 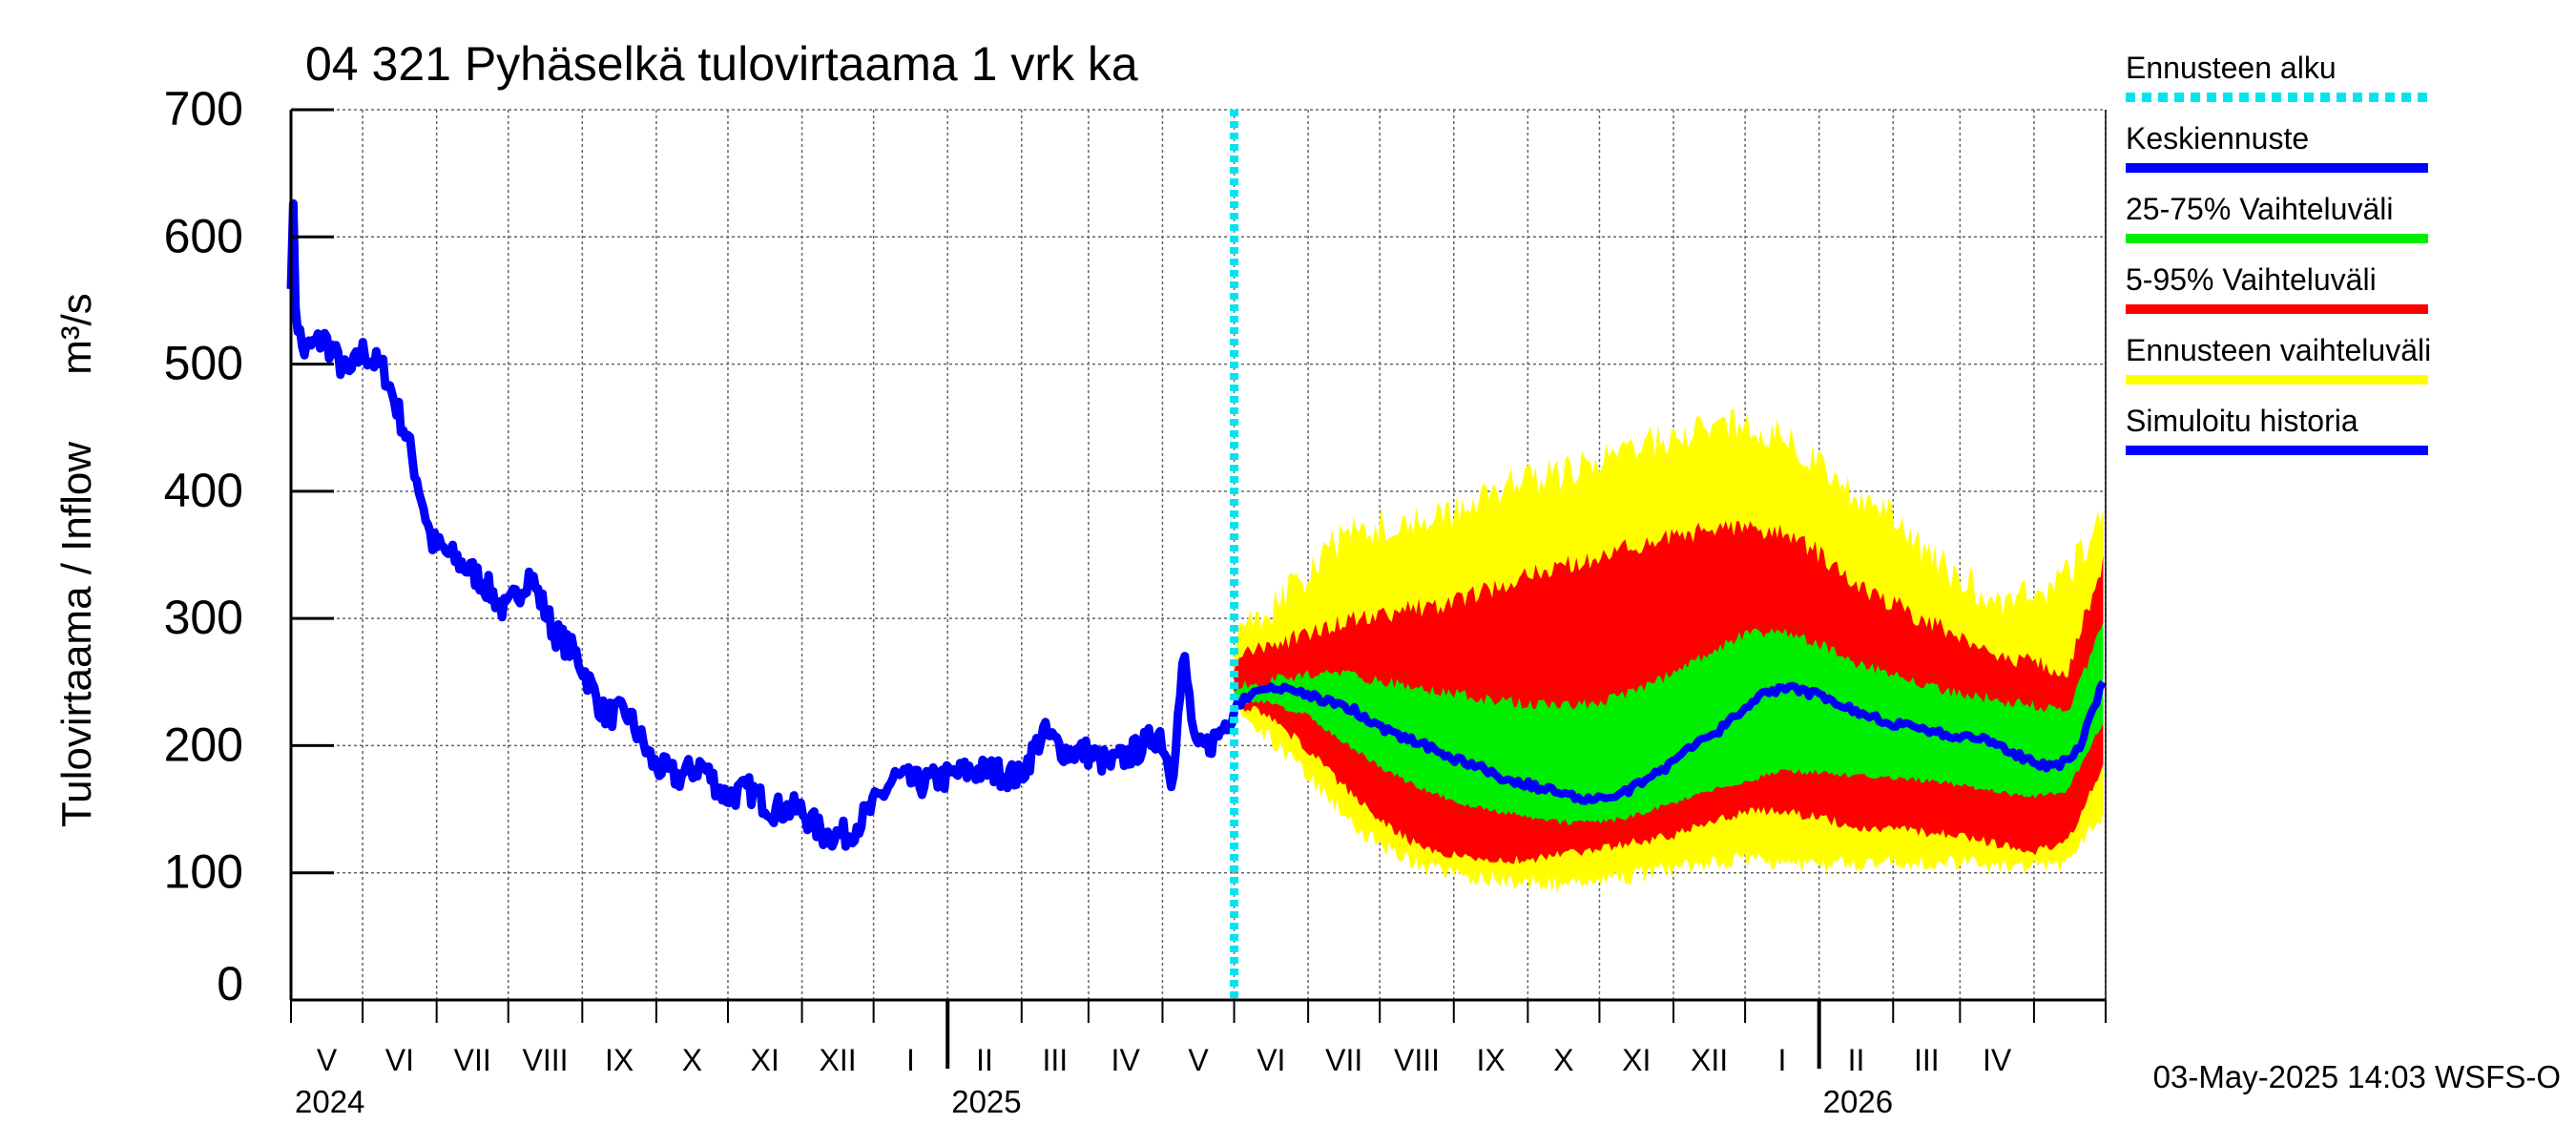 What do you see at coordinates (203, 235) in the screenshot?
I see `y-tick-label: 600` at bounding box center [203, 235].